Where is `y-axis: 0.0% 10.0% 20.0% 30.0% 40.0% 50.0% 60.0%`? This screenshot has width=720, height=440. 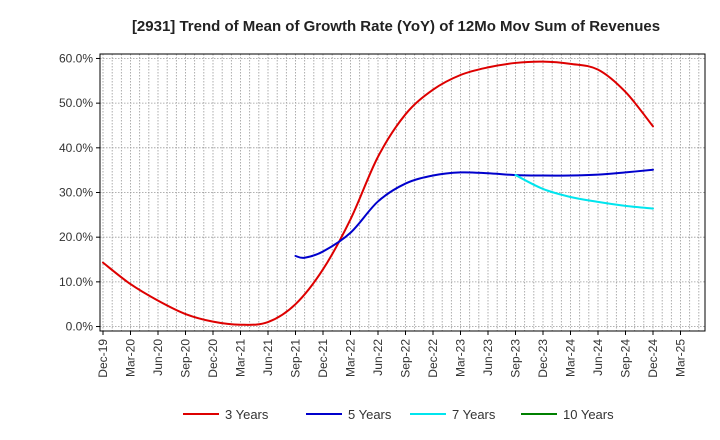 y-axis: 0.0% 10.0% 20.0% 30.0% 40.0% 50.0% 60.0% is located at coordinates (79, 192).